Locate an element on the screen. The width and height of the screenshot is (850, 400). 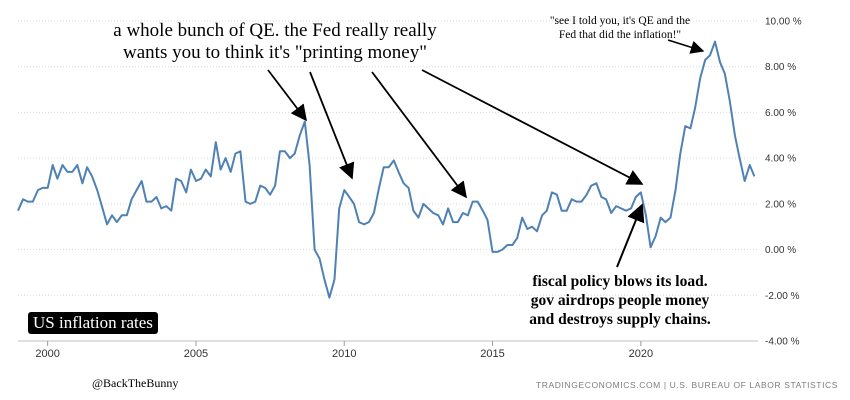
chart-badge: US inflation rates is located at coordinates (93, 323).